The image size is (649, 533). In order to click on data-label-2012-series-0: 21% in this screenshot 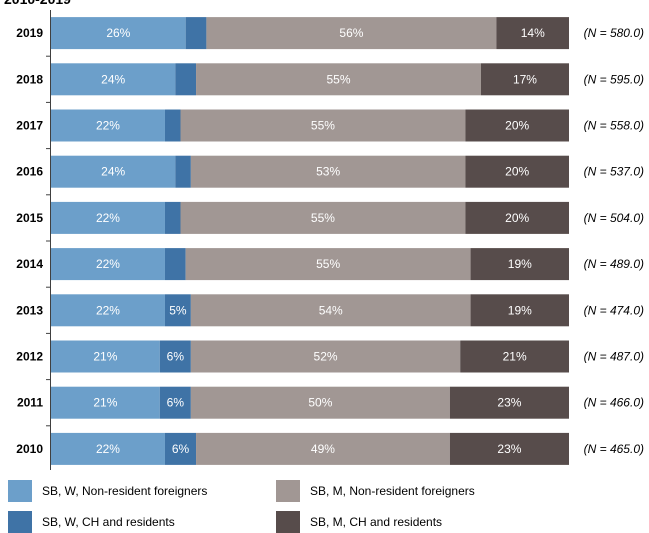, I will do `click(105, 357)`.